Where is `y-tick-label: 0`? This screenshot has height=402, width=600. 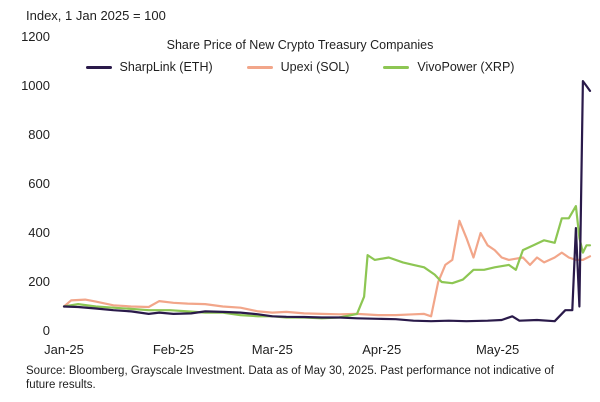
y-tick-label: 0 is located at coordinates (46, 330).